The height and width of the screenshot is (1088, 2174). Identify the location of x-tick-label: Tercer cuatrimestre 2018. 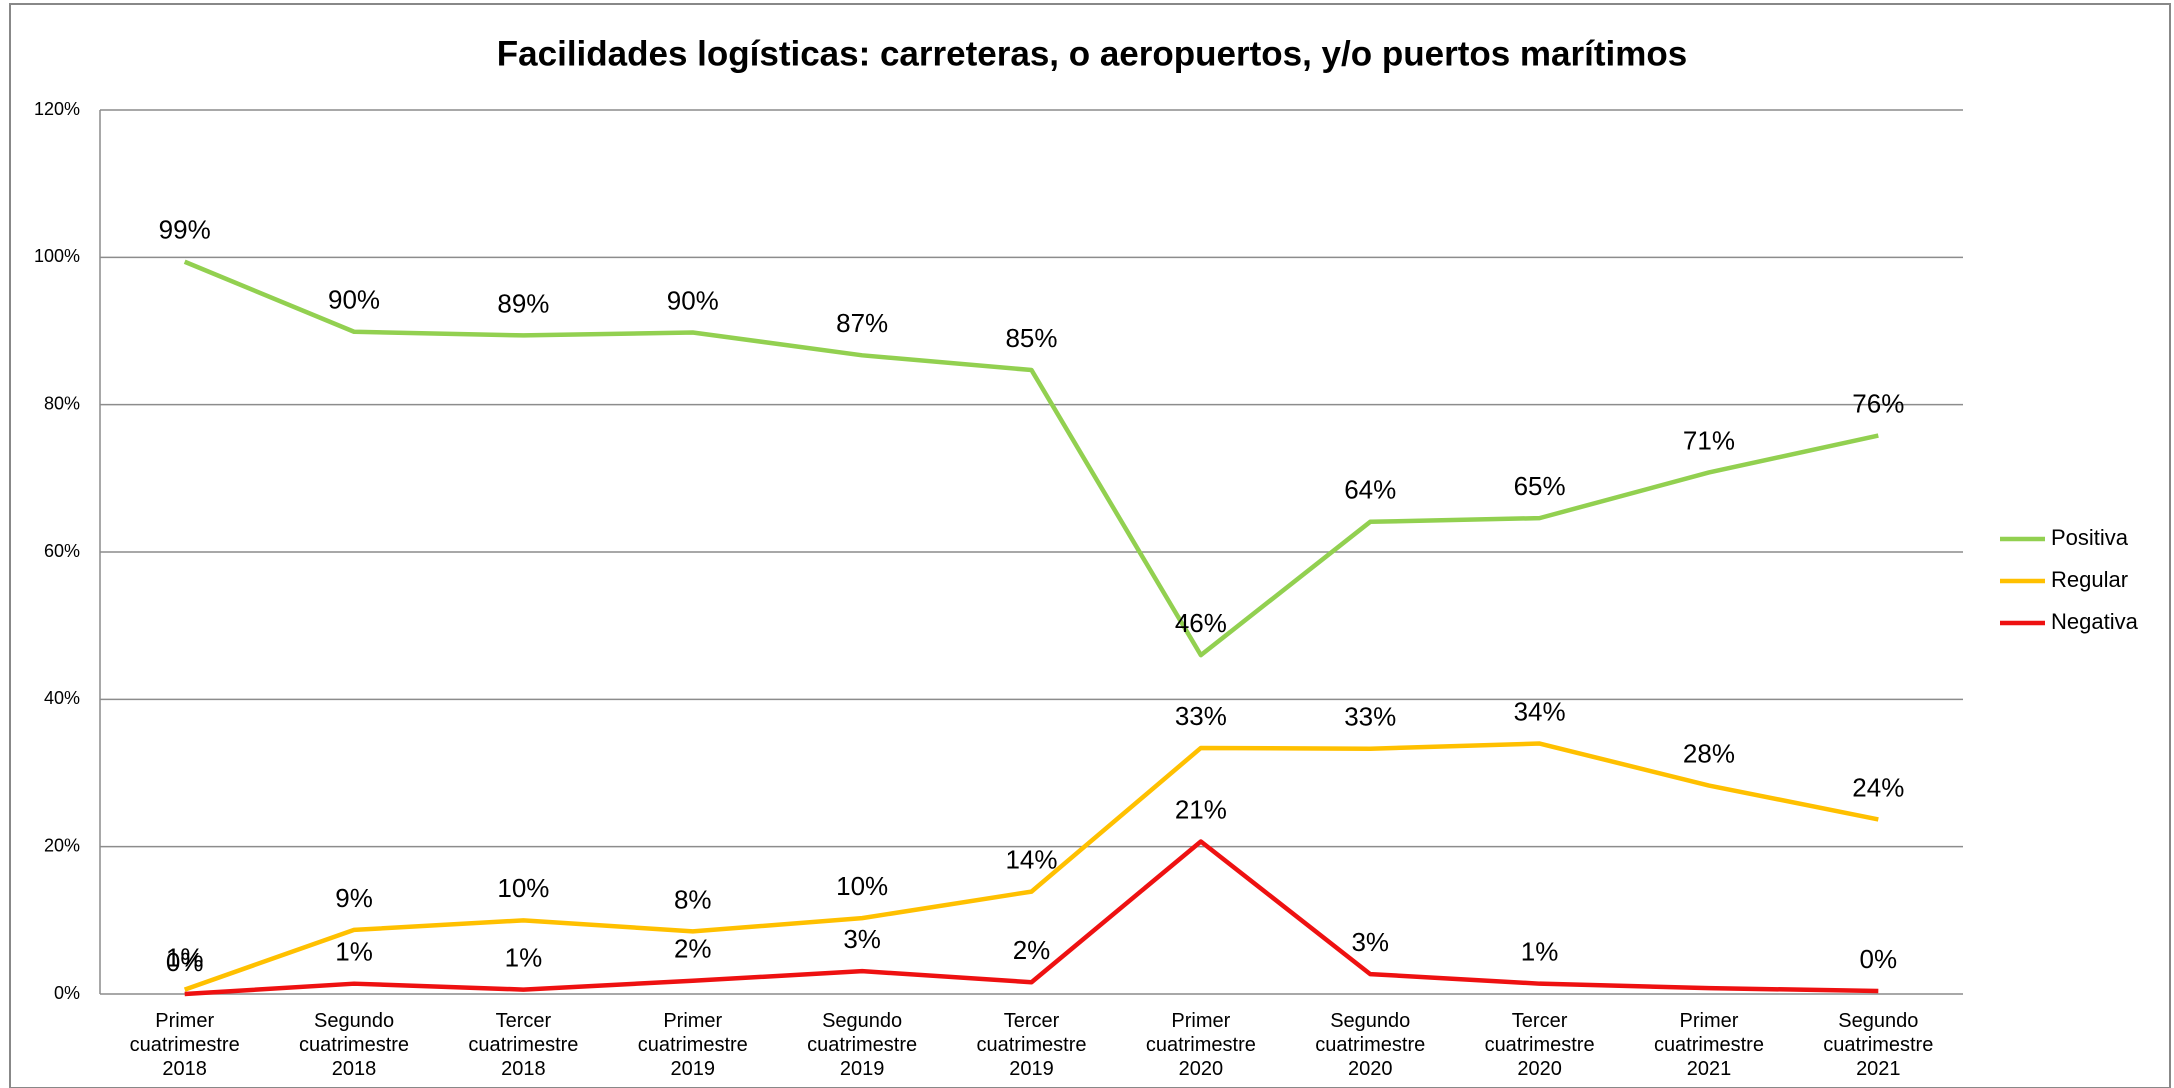
(523, 1045).